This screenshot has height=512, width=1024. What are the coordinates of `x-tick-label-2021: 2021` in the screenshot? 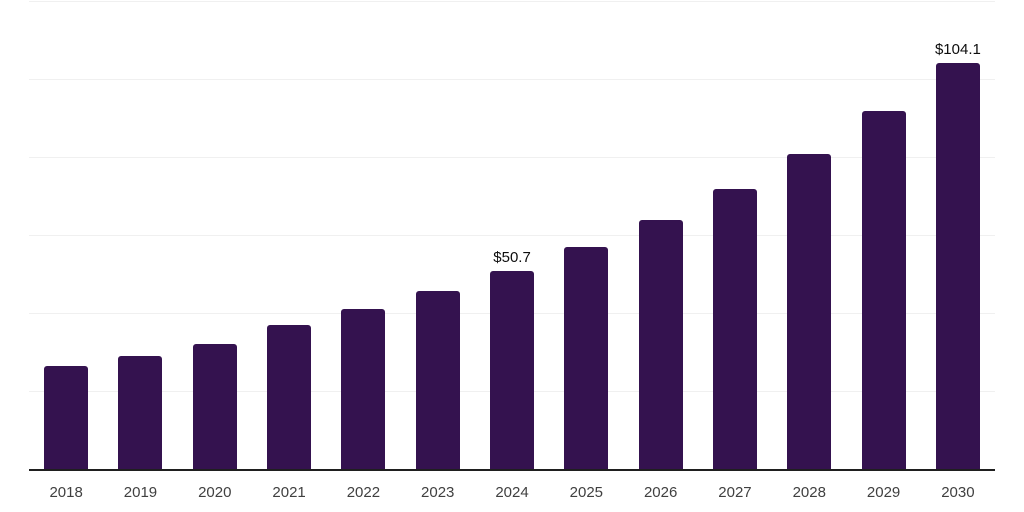 It's located at (289, 492).